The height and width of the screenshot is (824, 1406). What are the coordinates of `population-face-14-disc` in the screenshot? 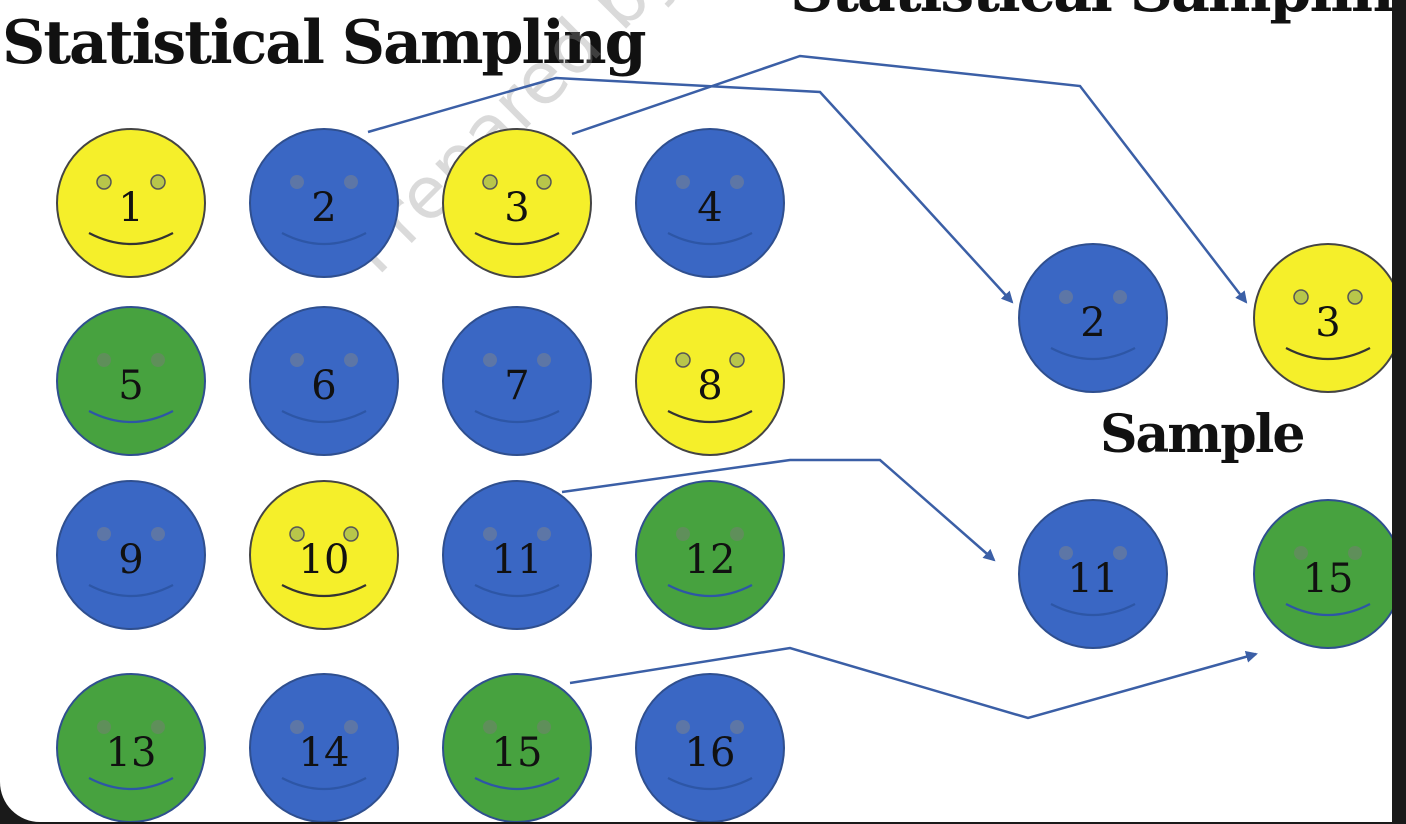 It's located at (324, 747).